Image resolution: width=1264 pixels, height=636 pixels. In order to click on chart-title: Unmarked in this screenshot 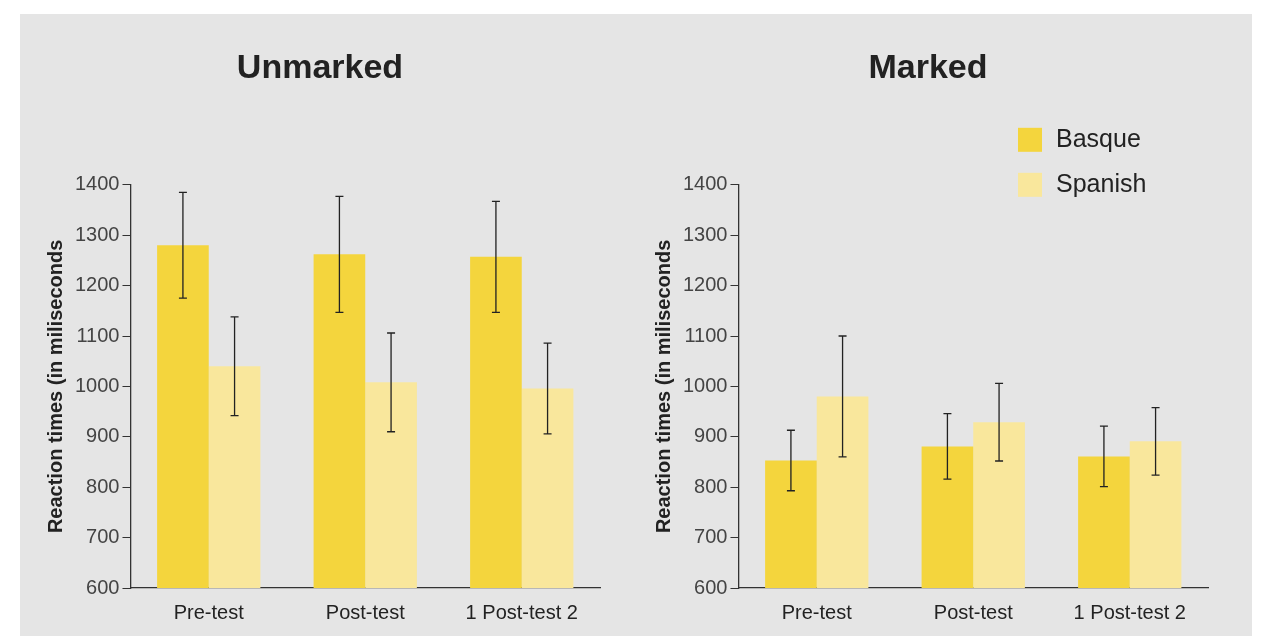, I will do `click(320, 65)`.